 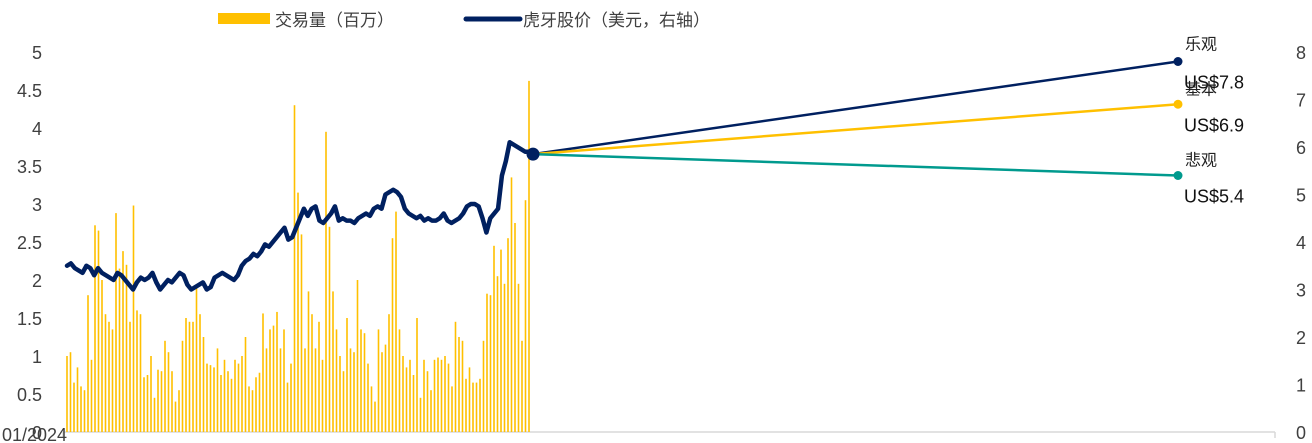 What do you see at coordinates (37, 205) in the screenshot?
I see `left-axis-tick-label: 3` at bounding box center [37, 205].